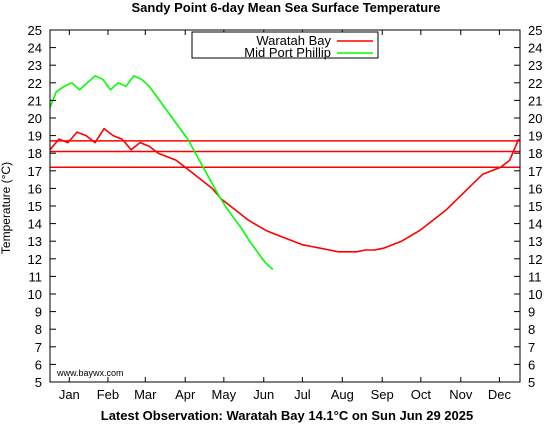  Describe the element at coordinates (535, 48) in the screenshot. I see `y-tick-label-right: 24` at that location.